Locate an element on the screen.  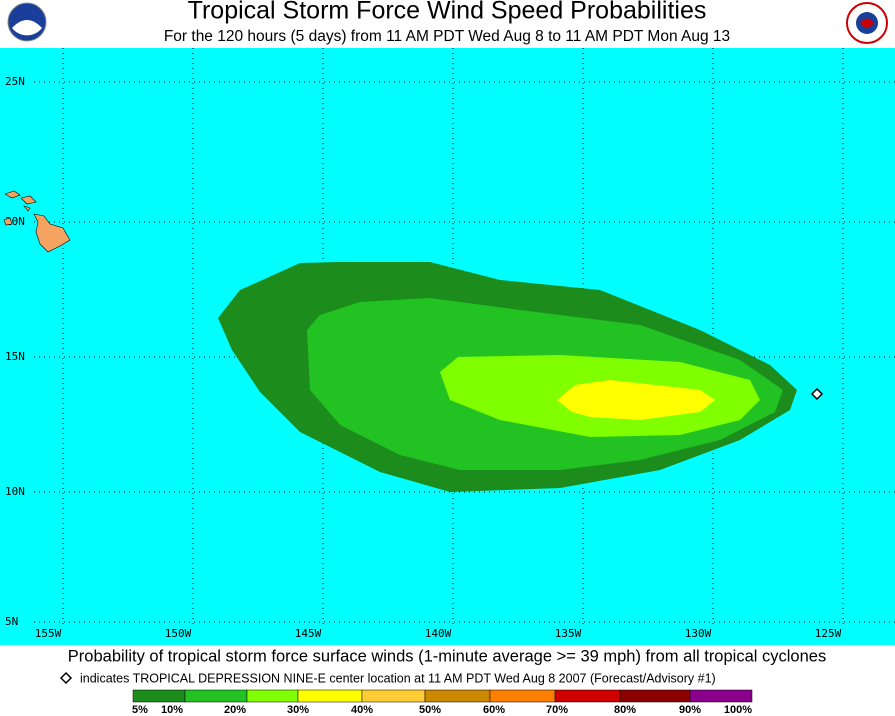
noaa-logo is located at coordinates (27, 22).